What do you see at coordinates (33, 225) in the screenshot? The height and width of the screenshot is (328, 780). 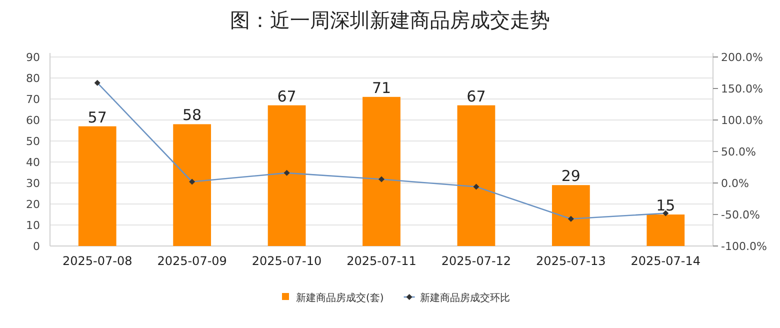 I see `y-tick-label: 10` at bounding box center [33, 225].